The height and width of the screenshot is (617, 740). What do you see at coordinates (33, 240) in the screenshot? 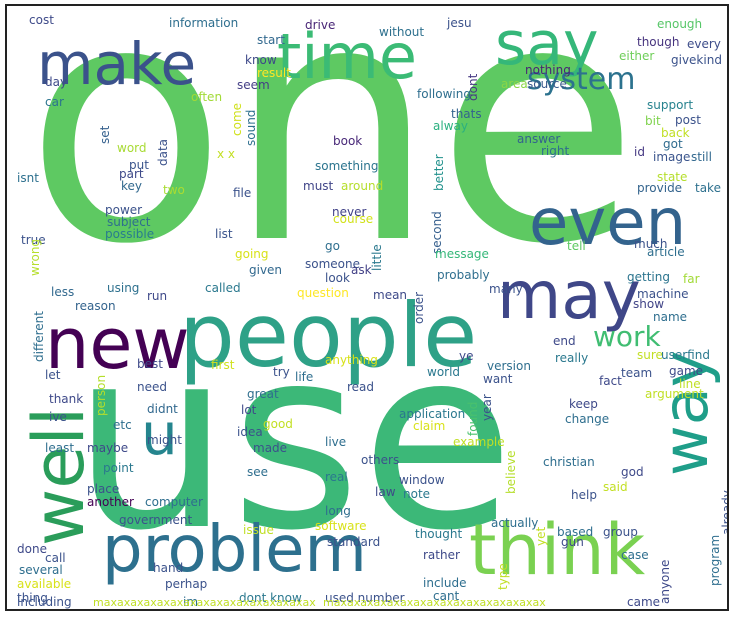
I see `word-true: true` at bounding box center [33, 240].